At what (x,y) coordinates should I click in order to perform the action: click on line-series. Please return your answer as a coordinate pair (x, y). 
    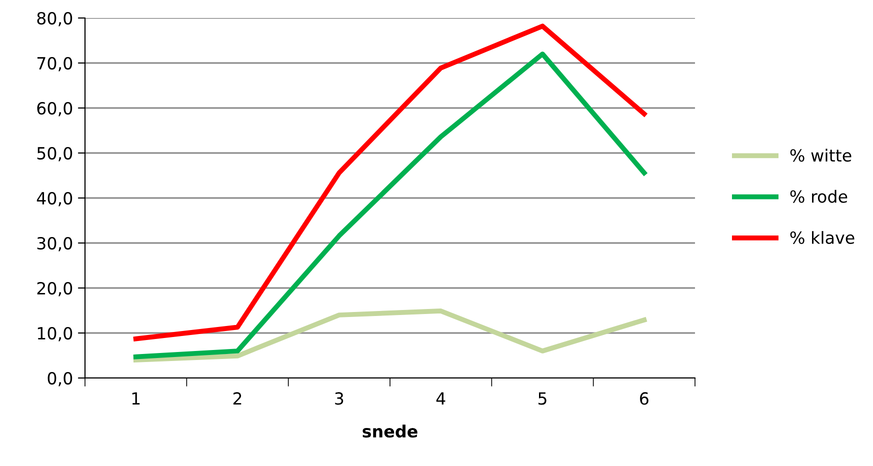
    Looking at the image, I should click on (390, 335).